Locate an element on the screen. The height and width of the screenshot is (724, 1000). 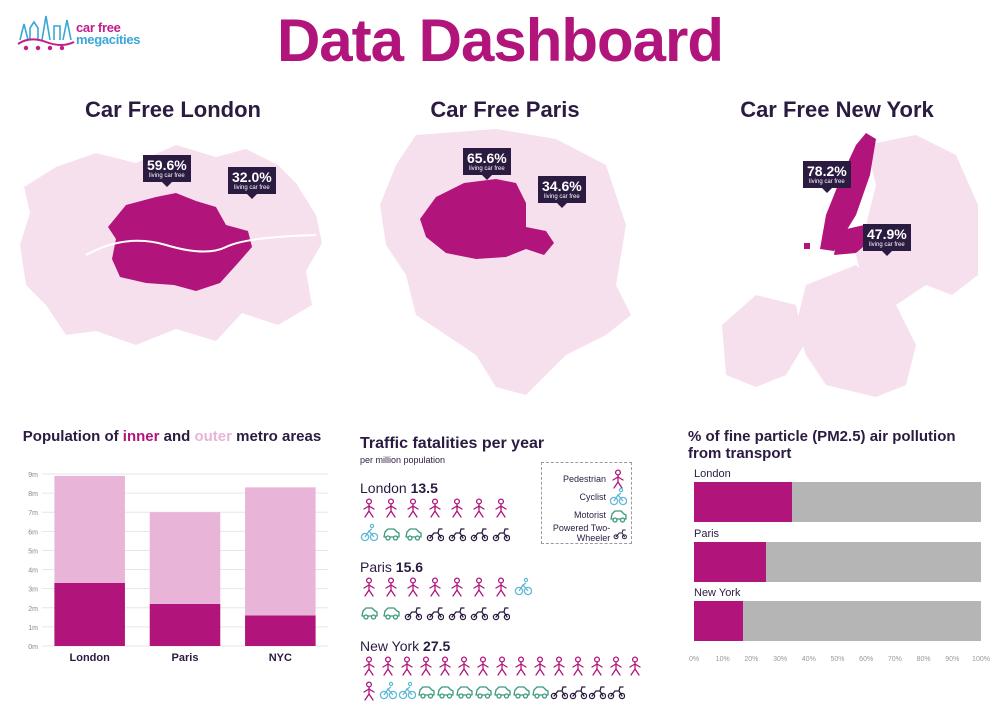
fatalities-paris-label: Paris 15.6 is located at coordinates (391, 567).